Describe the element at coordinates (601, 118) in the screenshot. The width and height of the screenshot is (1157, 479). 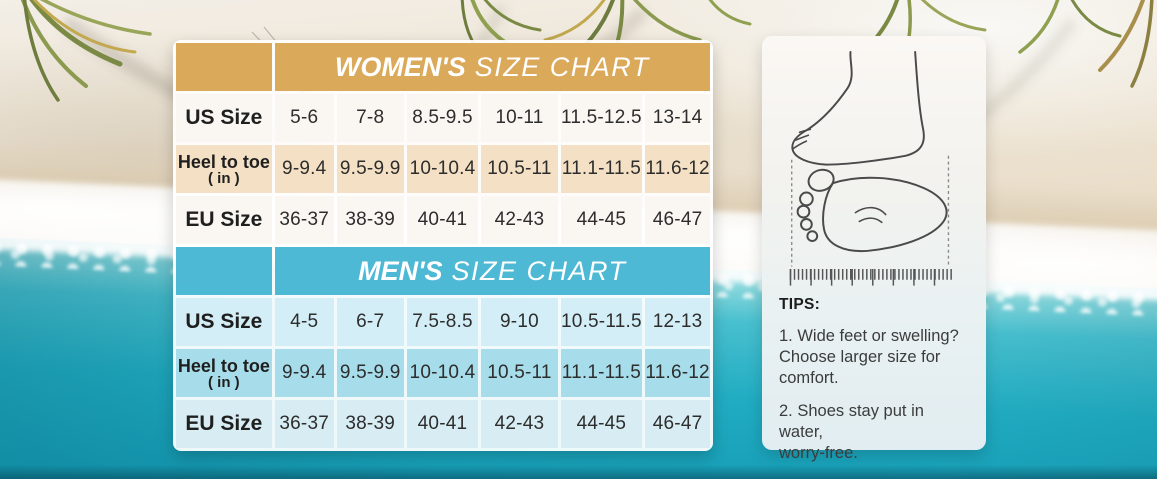
I see `size-value-cell: 11.5-12.5` at that location.